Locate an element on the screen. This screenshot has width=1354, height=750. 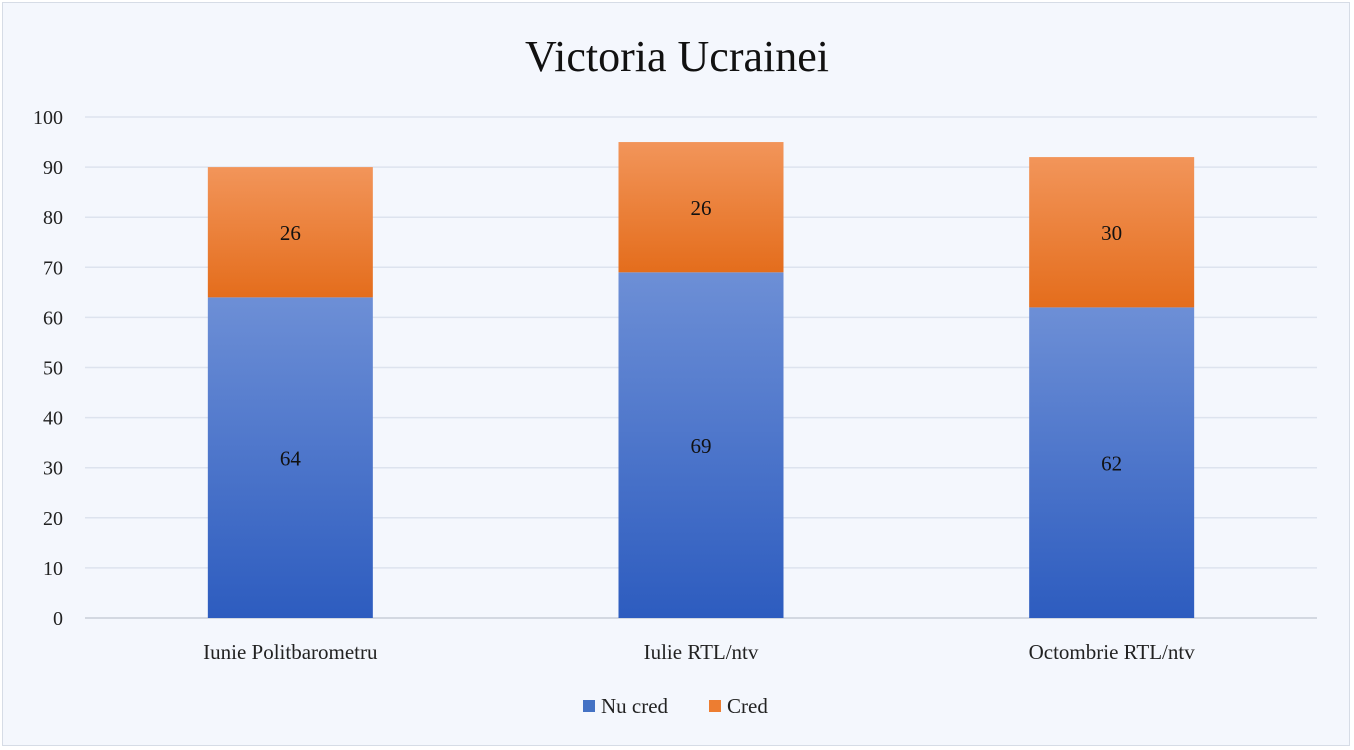
y-tick-label: 90 is located at coordinates (53, 168).